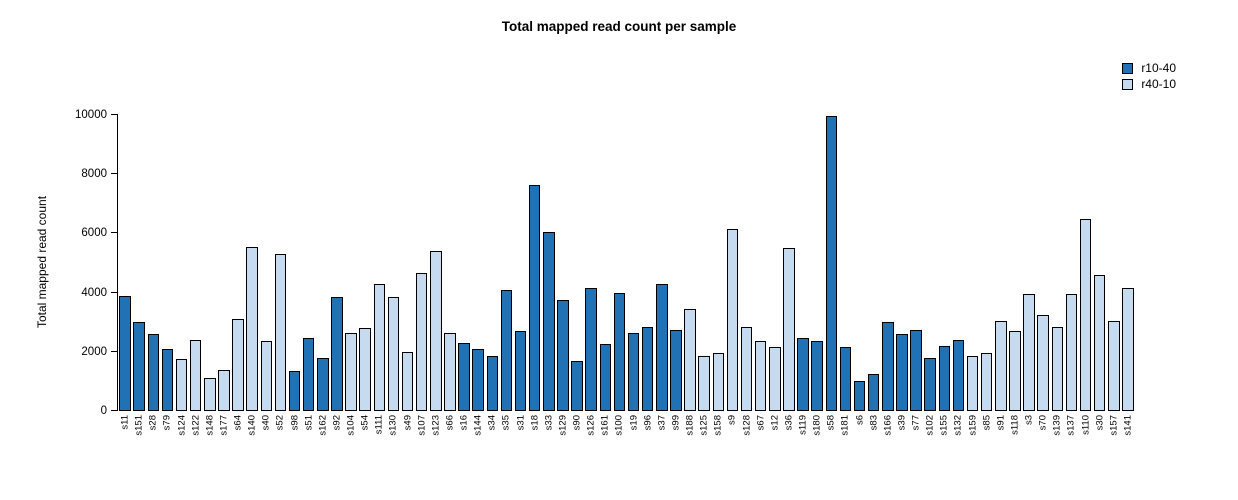 The image size is (1238, 500). Describe the element at coordinates (506, 350) in the screenshot. I see `bar-s35` at that location.